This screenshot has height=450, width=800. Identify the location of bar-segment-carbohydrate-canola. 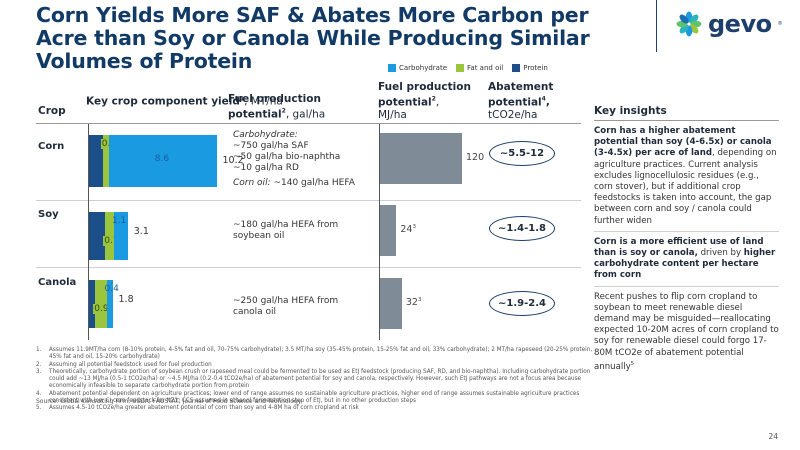
(109, 304).